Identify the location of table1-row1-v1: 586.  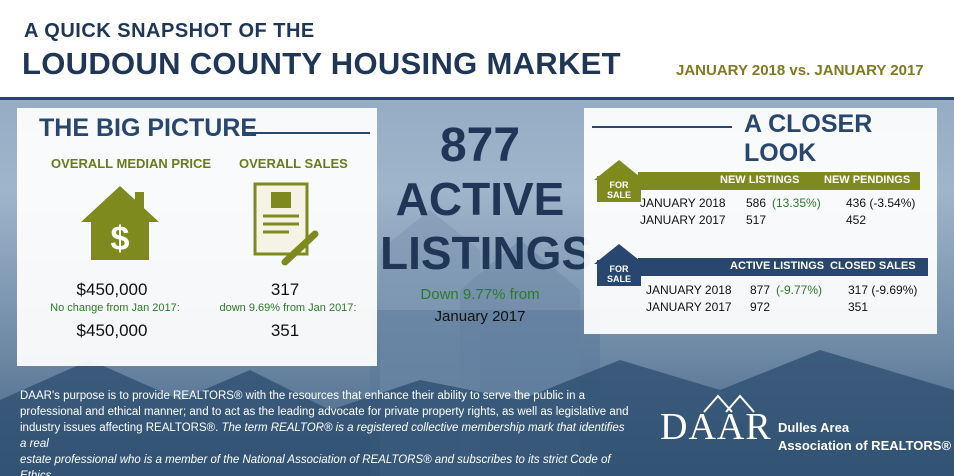
(756, 203).